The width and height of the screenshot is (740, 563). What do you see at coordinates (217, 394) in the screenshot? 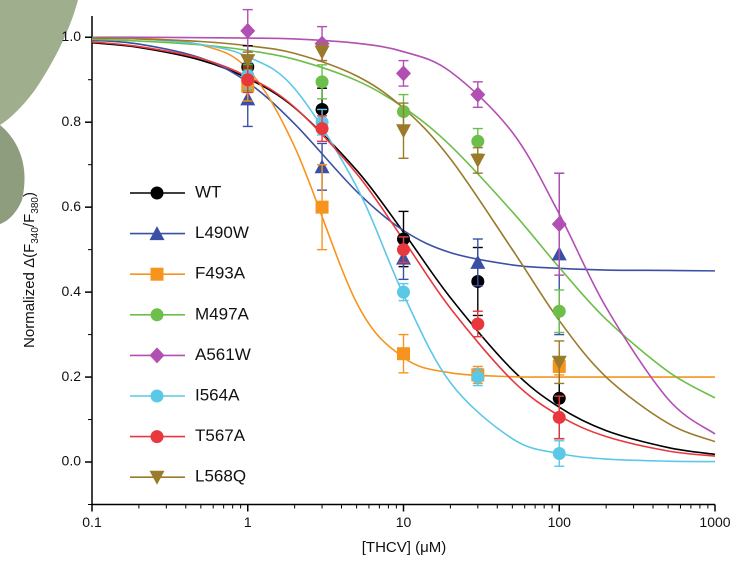
I see `legend-text: I564A` at bounding box center [217, 394].